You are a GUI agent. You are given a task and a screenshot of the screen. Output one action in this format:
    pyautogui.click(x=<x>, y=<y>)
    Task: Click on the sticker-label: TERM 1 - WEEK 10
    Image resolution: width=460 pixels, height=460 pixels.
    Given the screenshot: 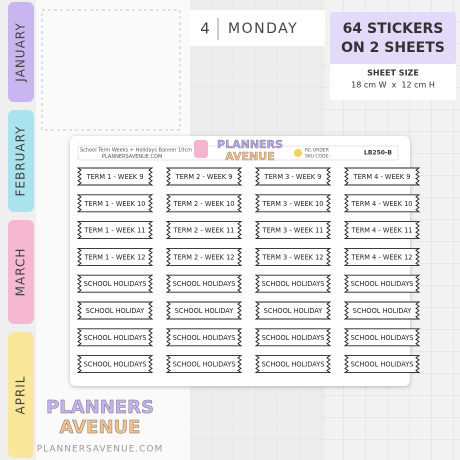 What is the action you would take?
    pyautogui.click(x=115, y=204)
    